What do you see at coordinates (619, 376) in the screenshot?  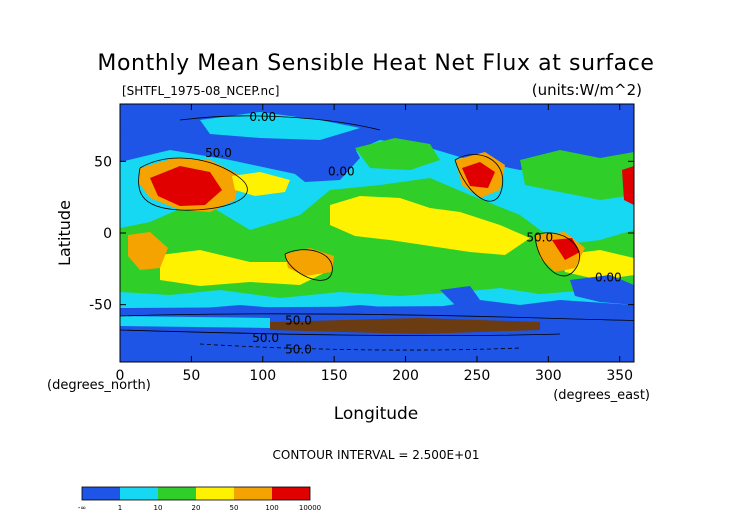 I see `x-tick-label: 350` at bounding box center [619, 376].